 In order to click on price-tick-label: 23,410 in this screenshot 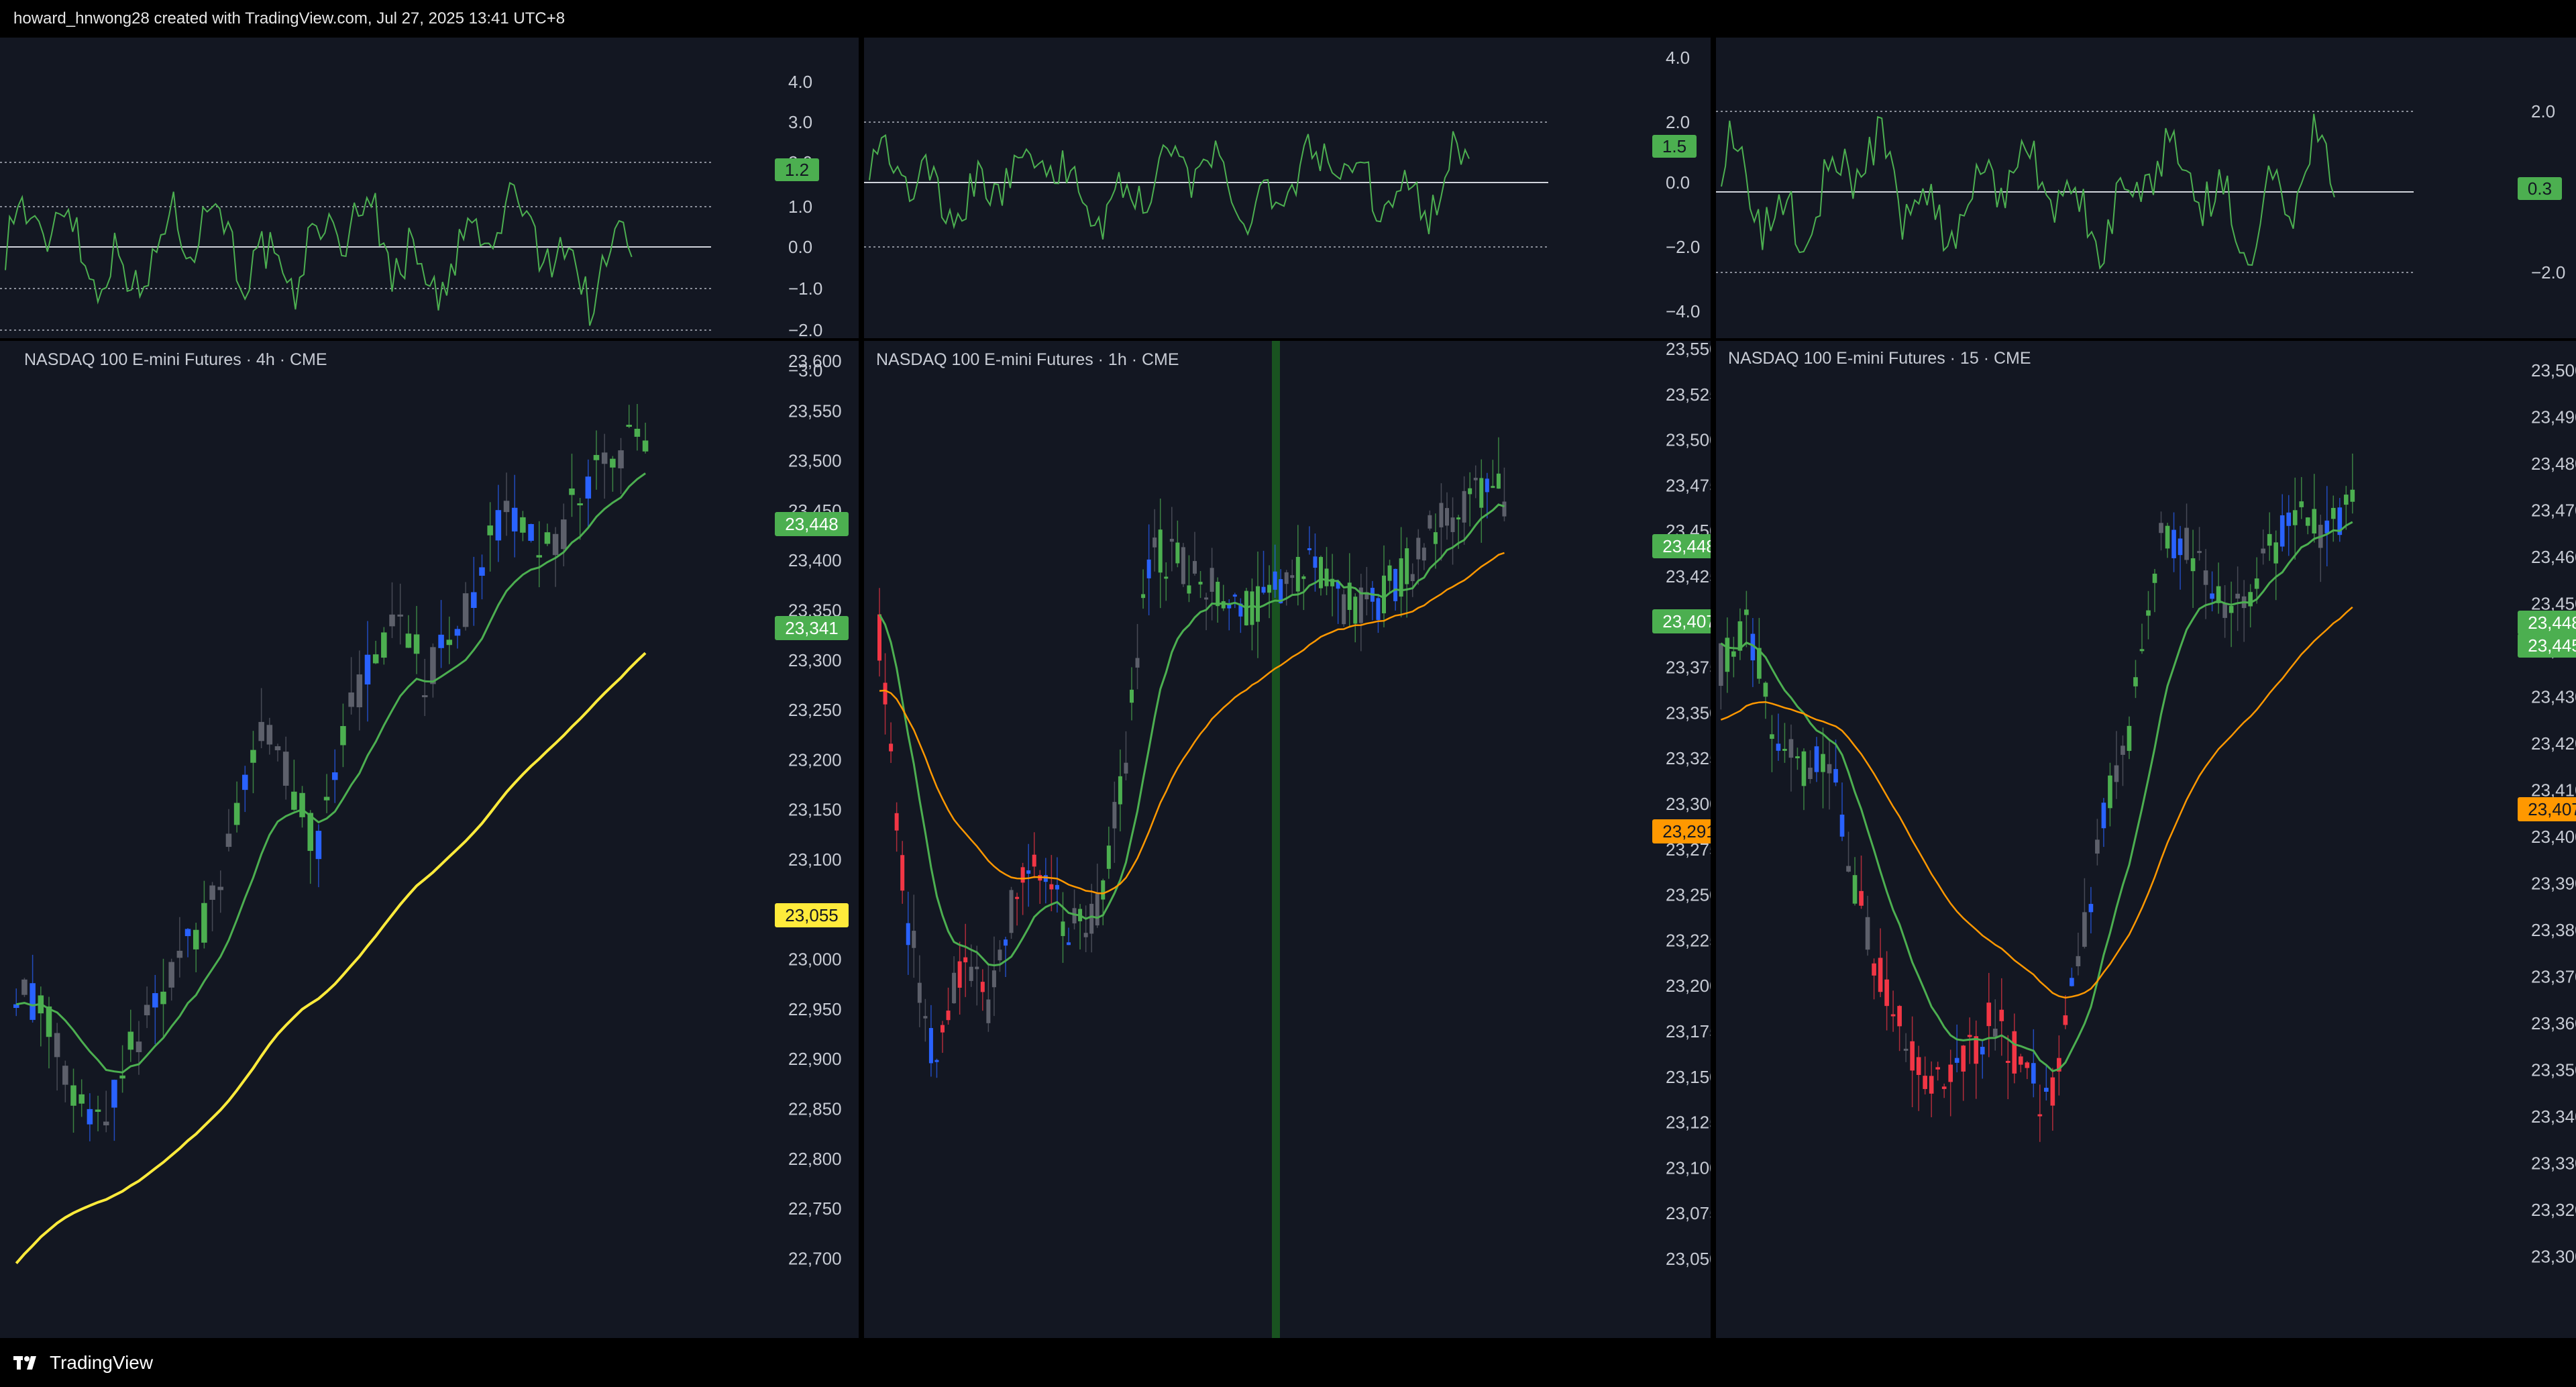, I will do `click(2553, 790)`.